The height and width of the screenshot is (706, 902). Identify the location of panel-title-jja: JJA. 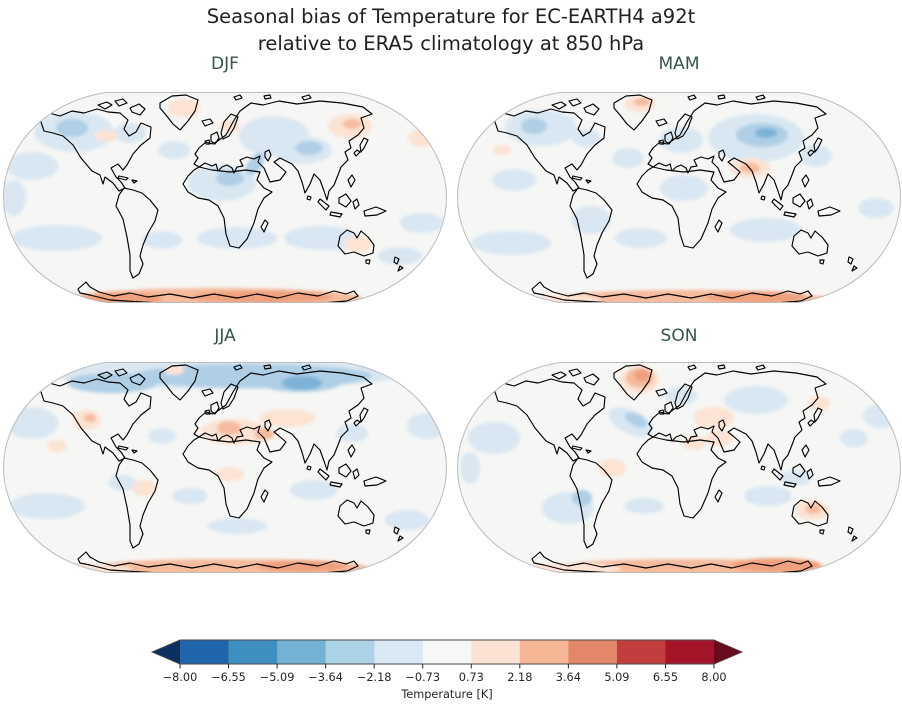
(225, 336).